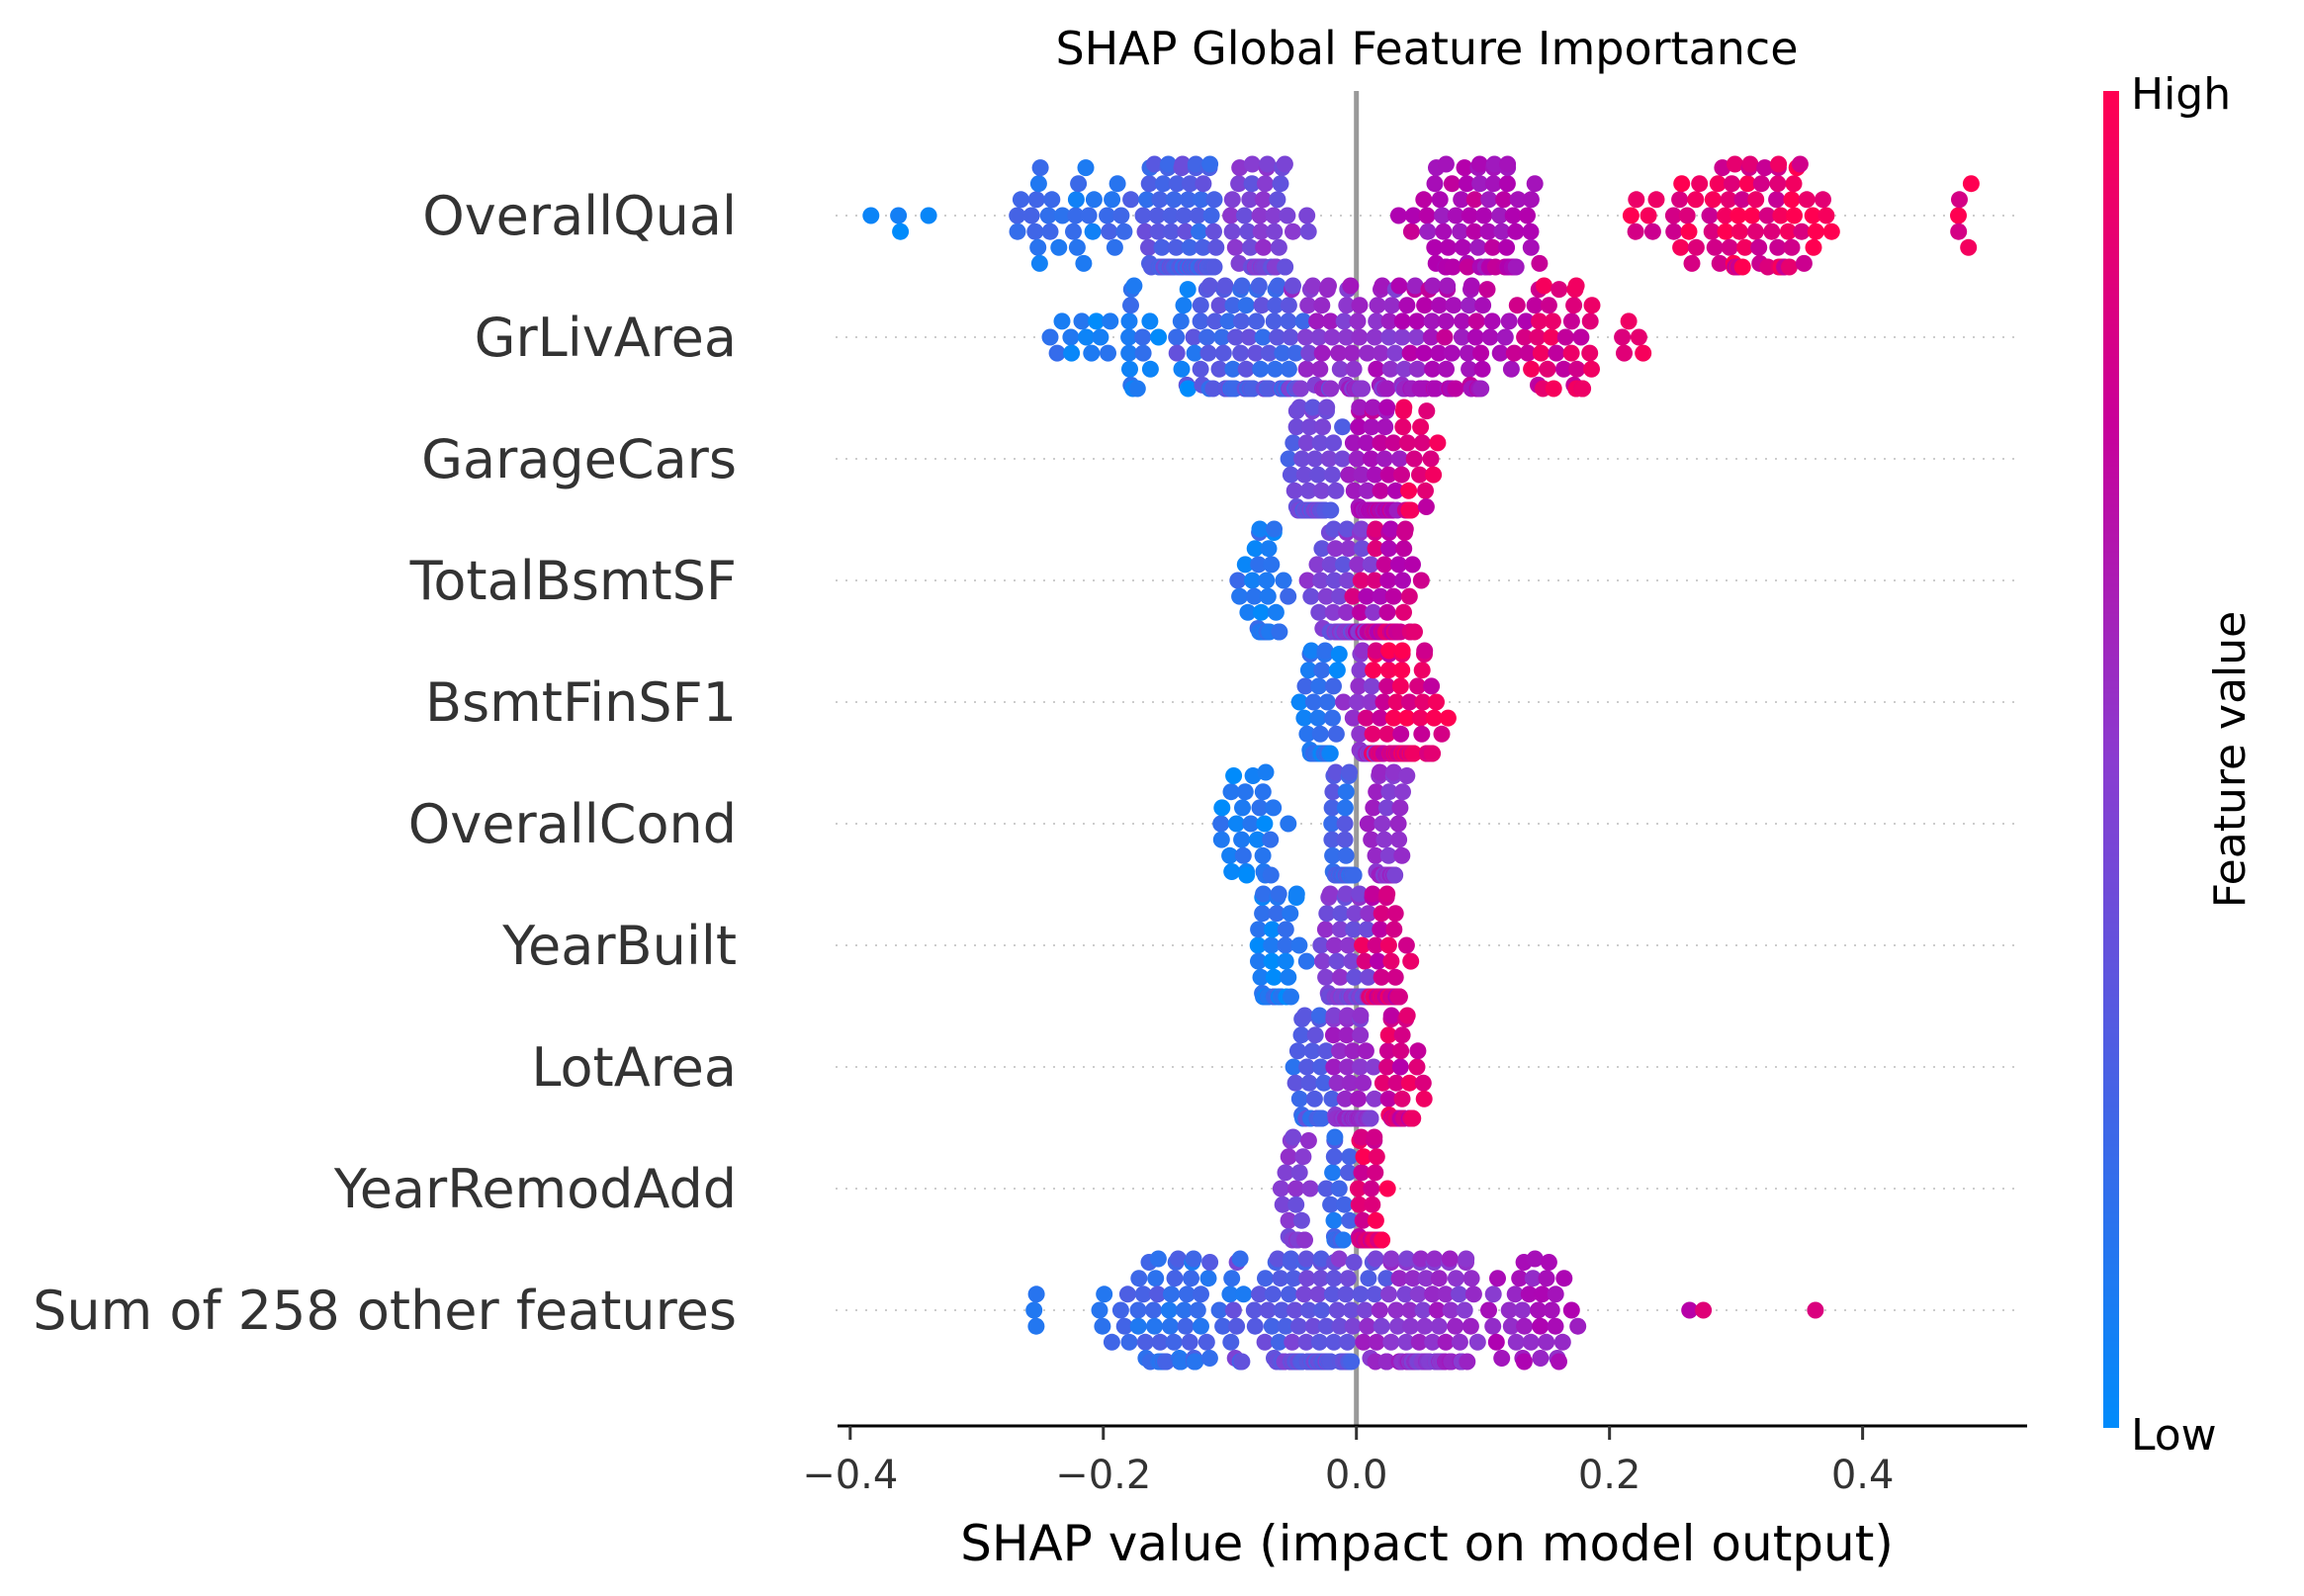 The width and height of the screenshot is (2304, 1596). Describe the element at coordinates (572, 824) in the screenshot. I see `feature-label: OverallCond` at that location.